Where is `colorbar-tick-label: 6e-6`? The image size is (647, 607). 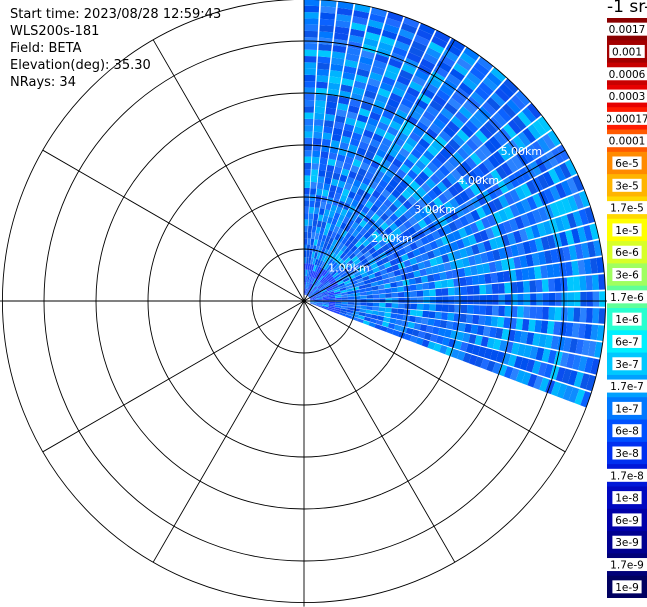
colorbar-tick-label: 6e-6 is located at coordinates (627, 253).